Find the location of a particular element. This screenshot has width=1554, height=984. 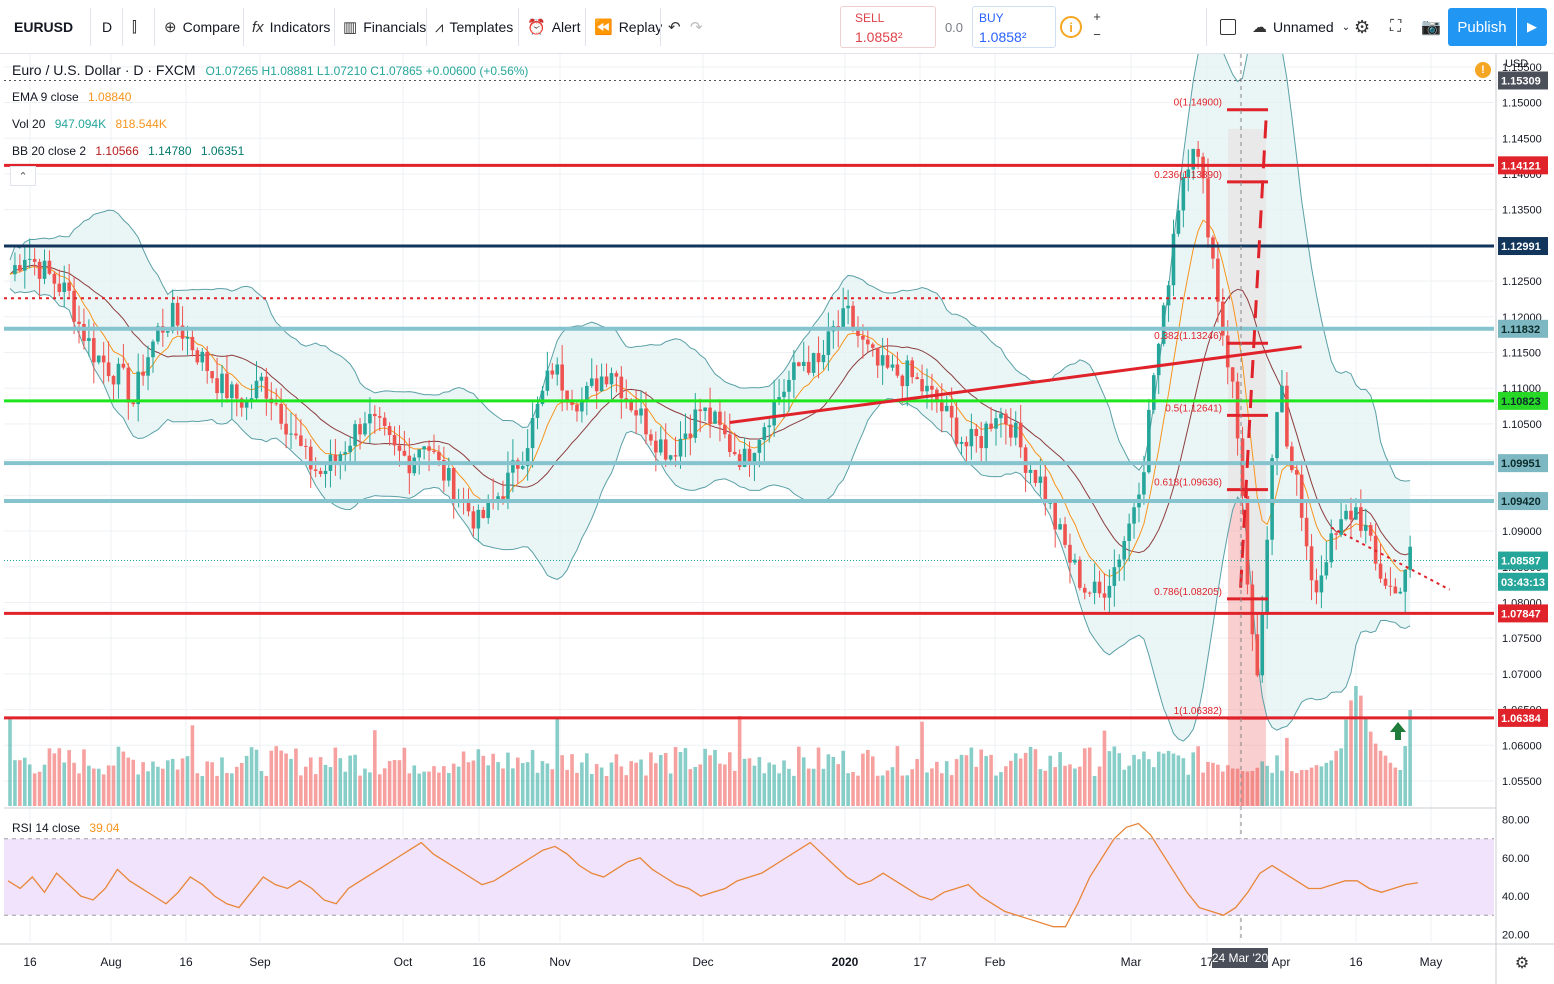

alert-button: ⏰ Alert is located at coordinates (553, 27).